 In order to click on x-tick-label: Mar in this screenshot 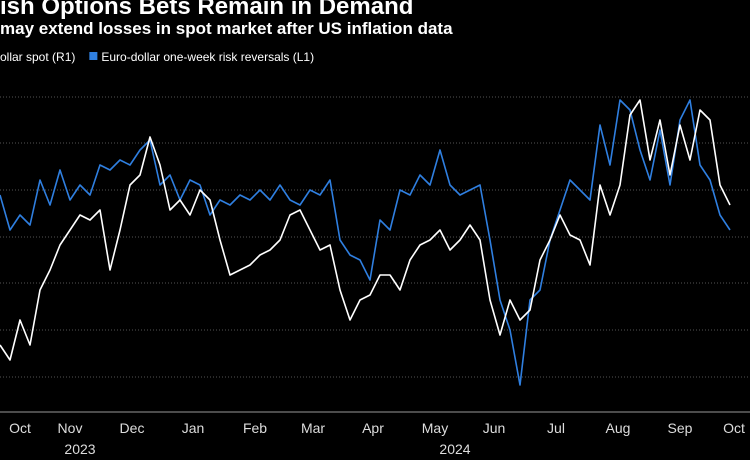, I will do `click(313, 428)`.